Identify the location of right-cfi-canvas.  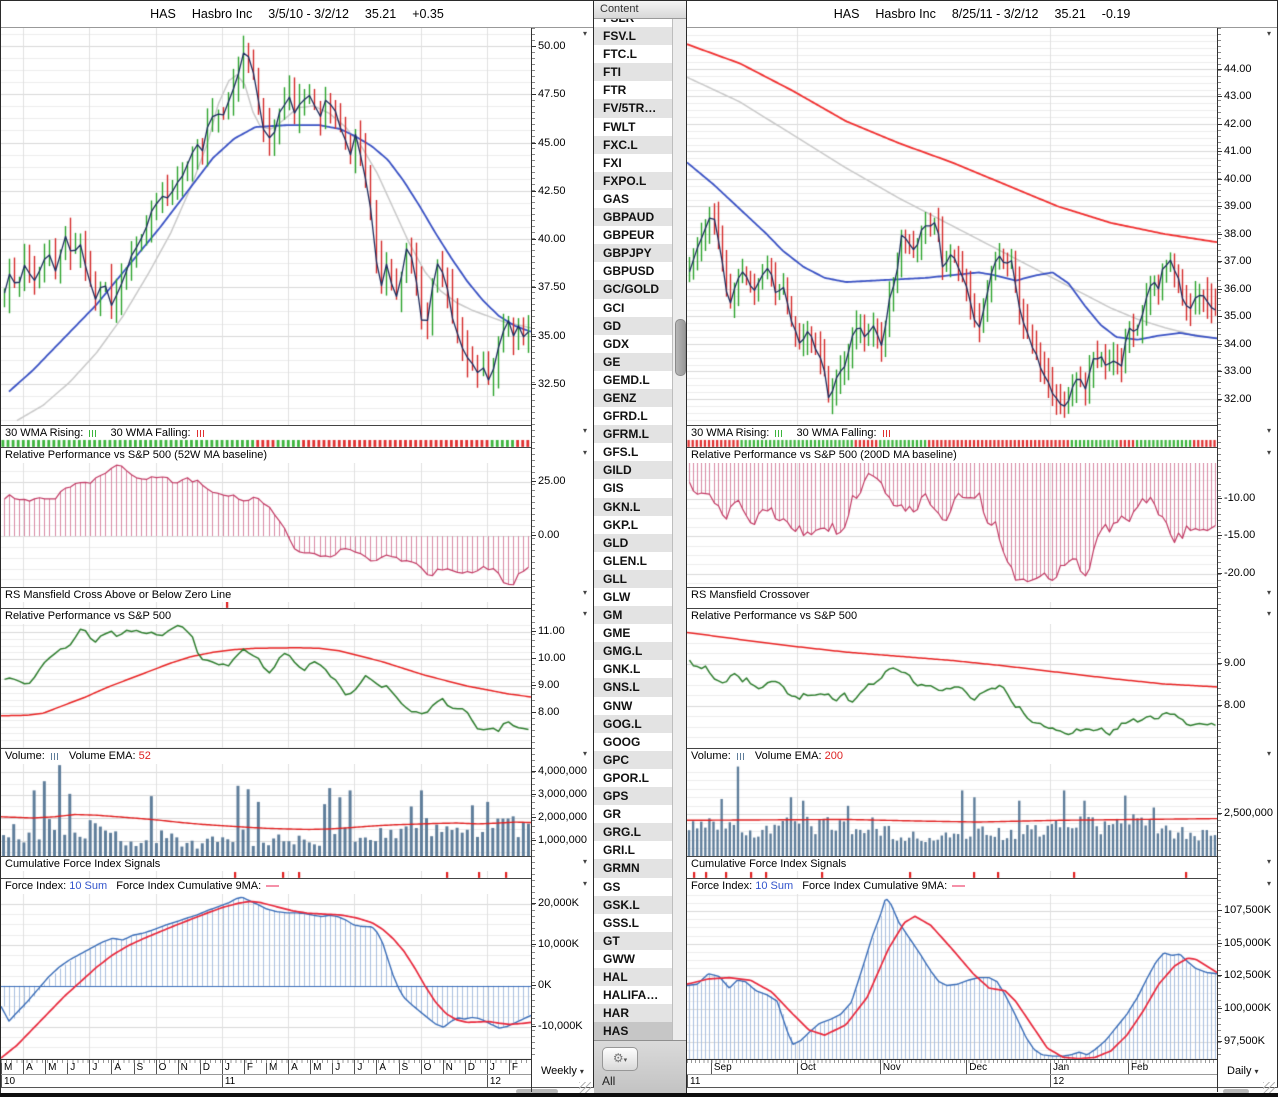
(952, 875).